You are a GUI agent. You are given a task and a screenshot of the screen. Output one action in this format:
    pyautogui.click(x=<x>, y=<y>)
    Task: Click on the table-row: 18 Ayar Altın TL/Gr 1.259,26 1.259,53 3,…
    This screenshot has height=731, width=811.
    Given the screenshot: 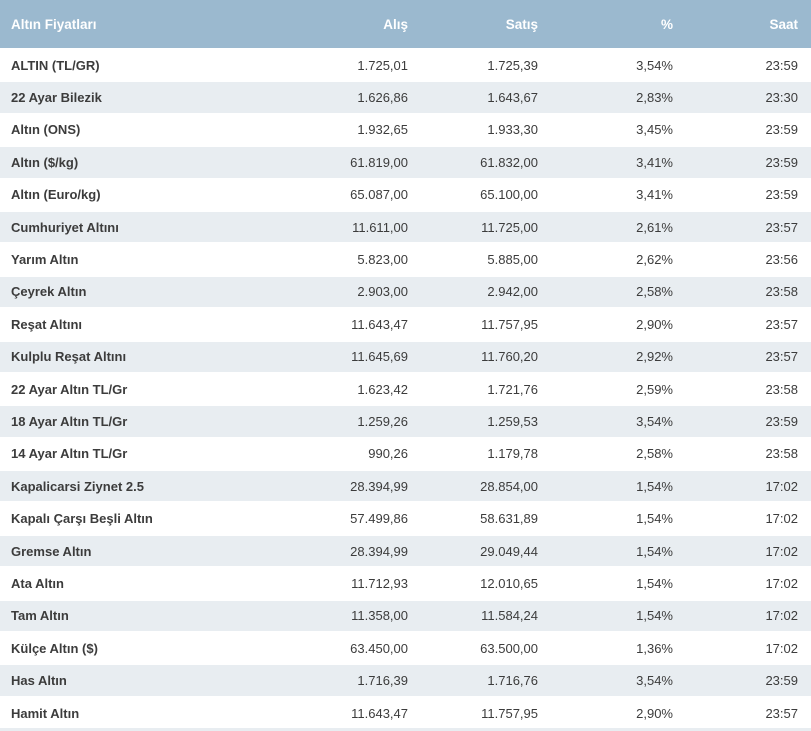 What is the action you would take?
    pyautogui.click(x=405, y=420)
    